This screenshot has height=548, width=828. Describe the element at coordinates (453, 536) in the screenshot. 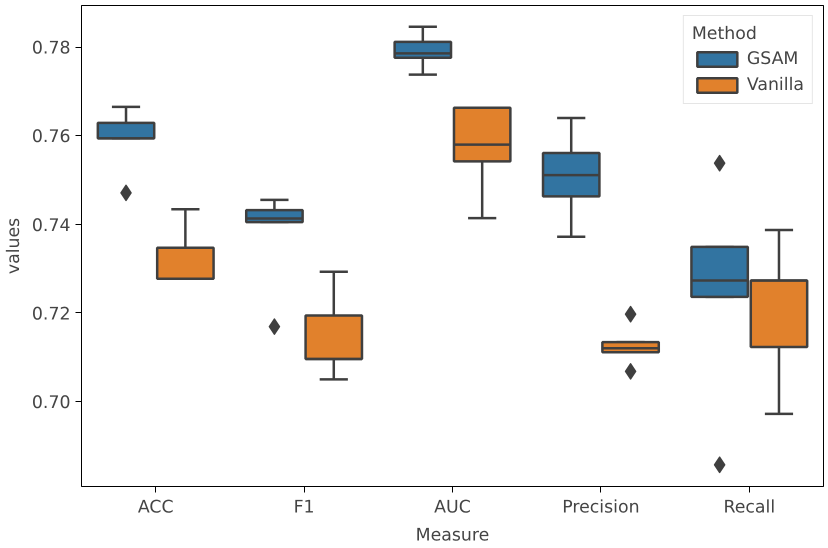

I see `x-axis-title: Measure` at that location.